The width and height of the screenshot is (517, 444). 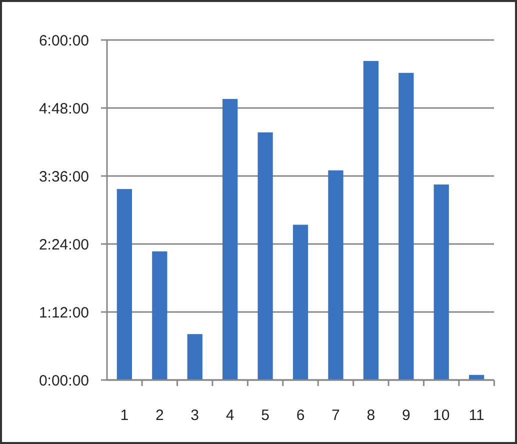 What do you see at coordinates (476, 415) in the screenshot?
I see `x-tick-label: 11` at bounding box center [476, 415].